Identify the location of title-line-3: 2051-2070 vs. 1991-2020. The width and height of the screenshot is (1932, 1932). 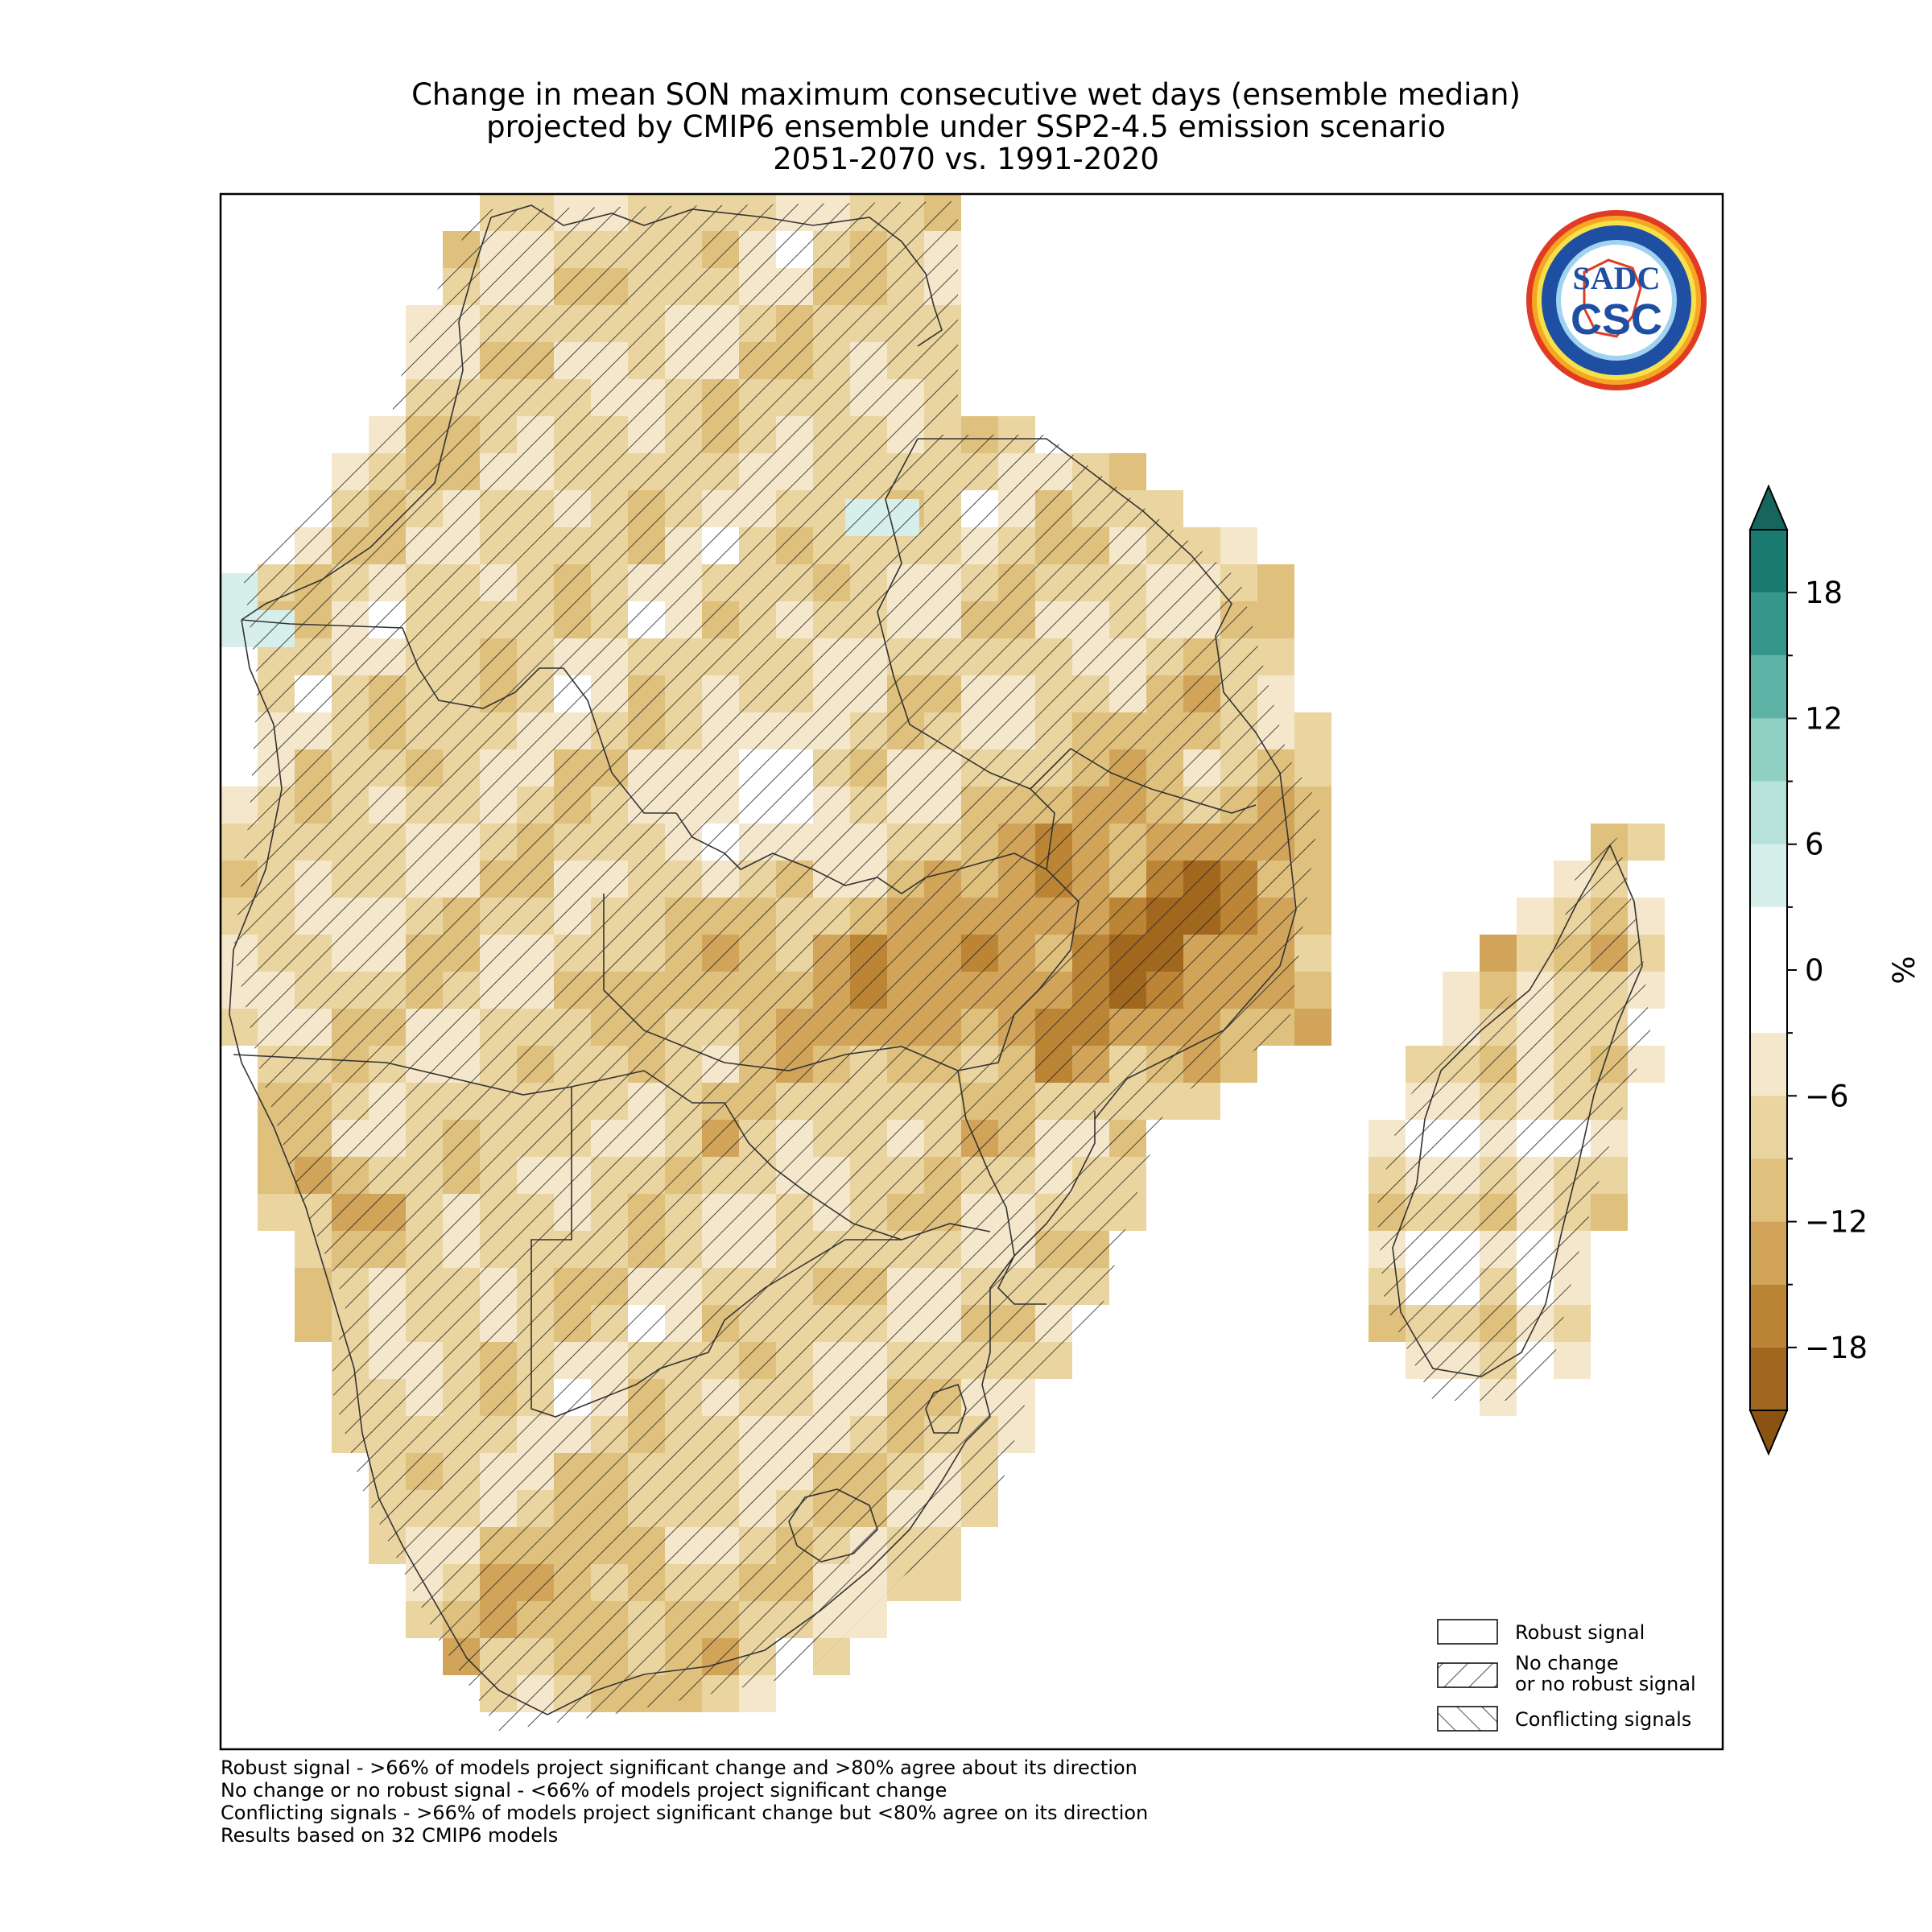
(966, 159).